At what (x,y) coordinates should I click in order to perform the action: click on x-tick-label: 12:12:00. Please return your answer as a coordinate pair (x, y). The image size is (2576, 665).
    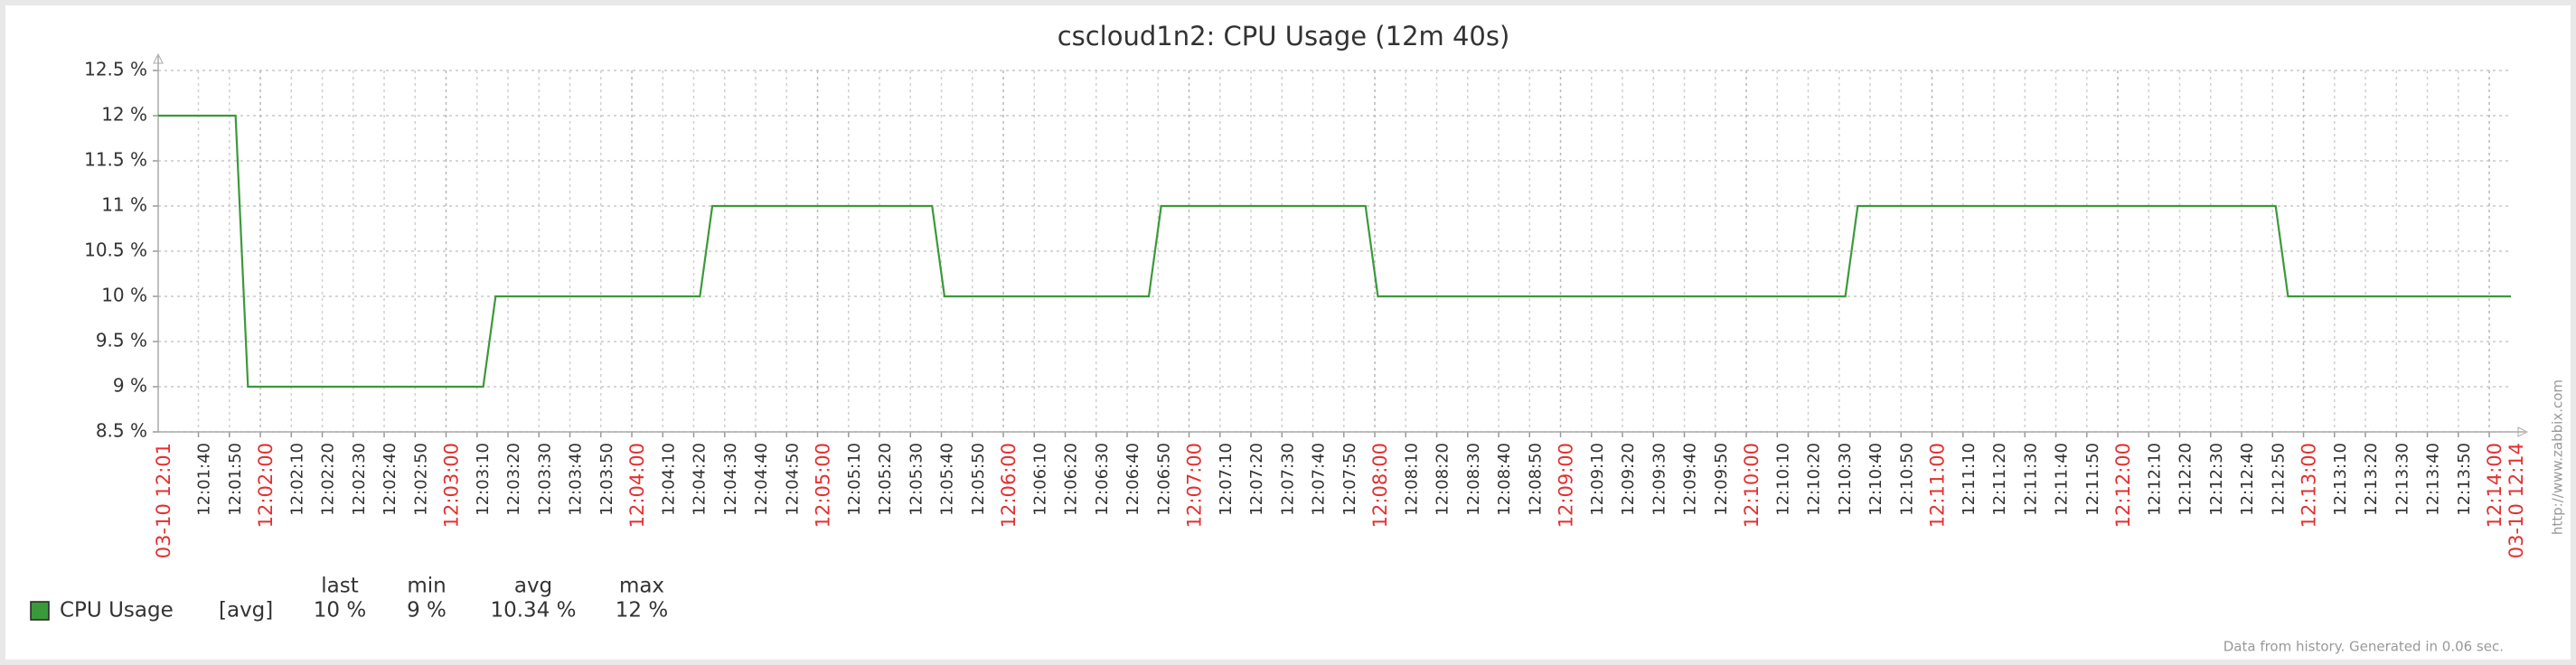
    Looking at the image, I should click on (2123, 486).